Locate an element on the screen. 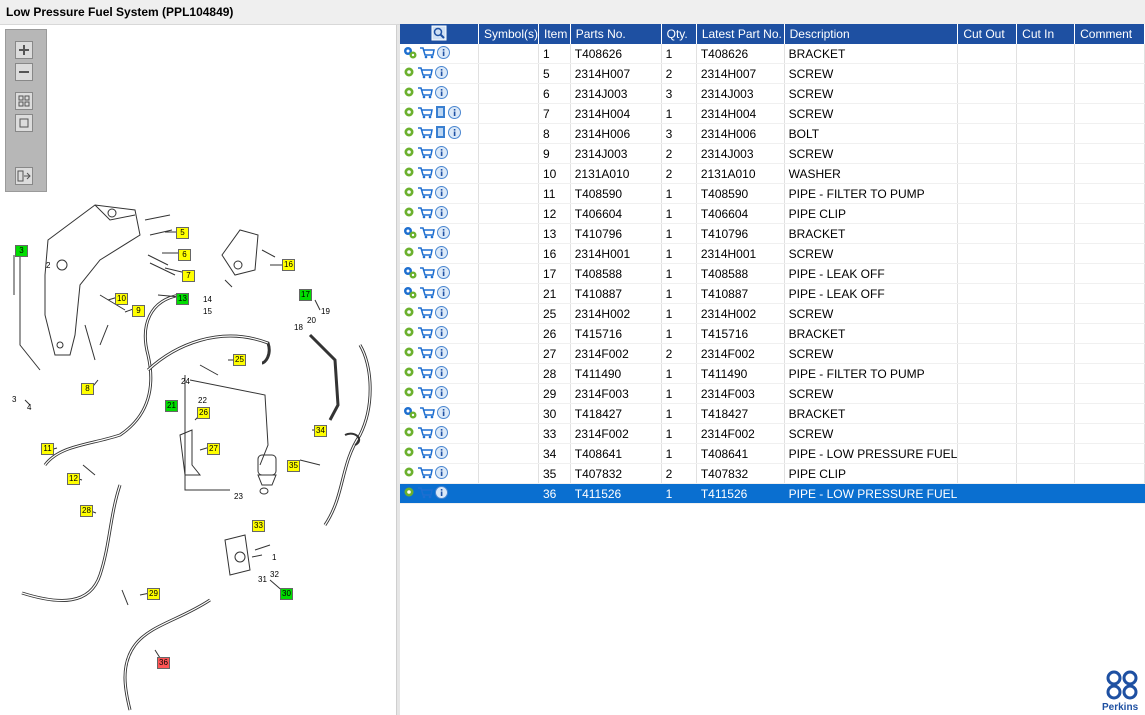  table-row: 9 2314J003 2 2314J003 SCREW is located at coordinates (772, 153).